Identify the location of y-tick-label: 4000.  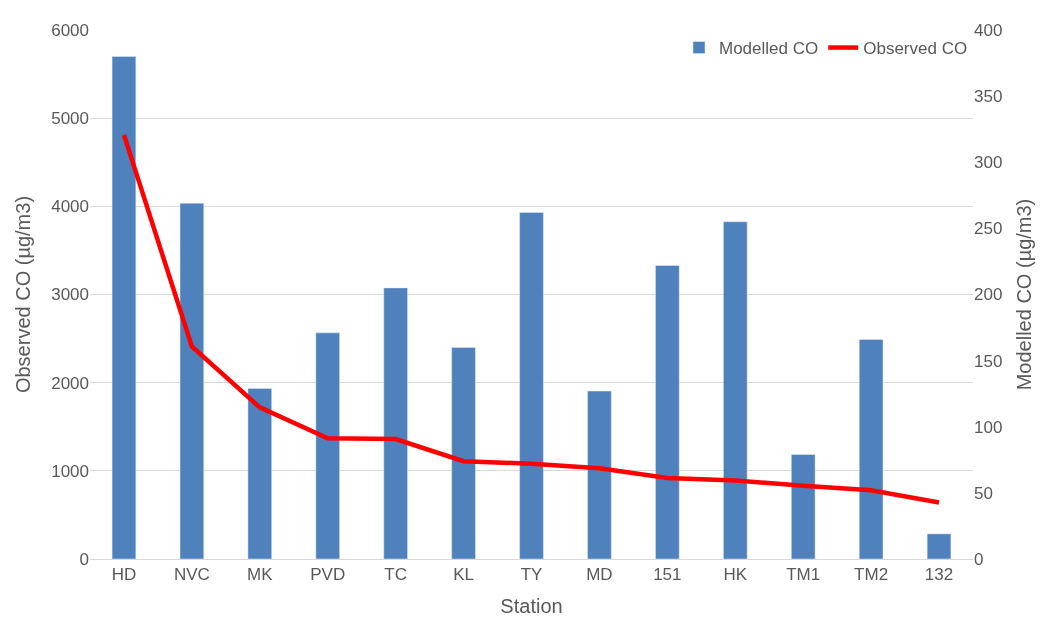
(70, 207).